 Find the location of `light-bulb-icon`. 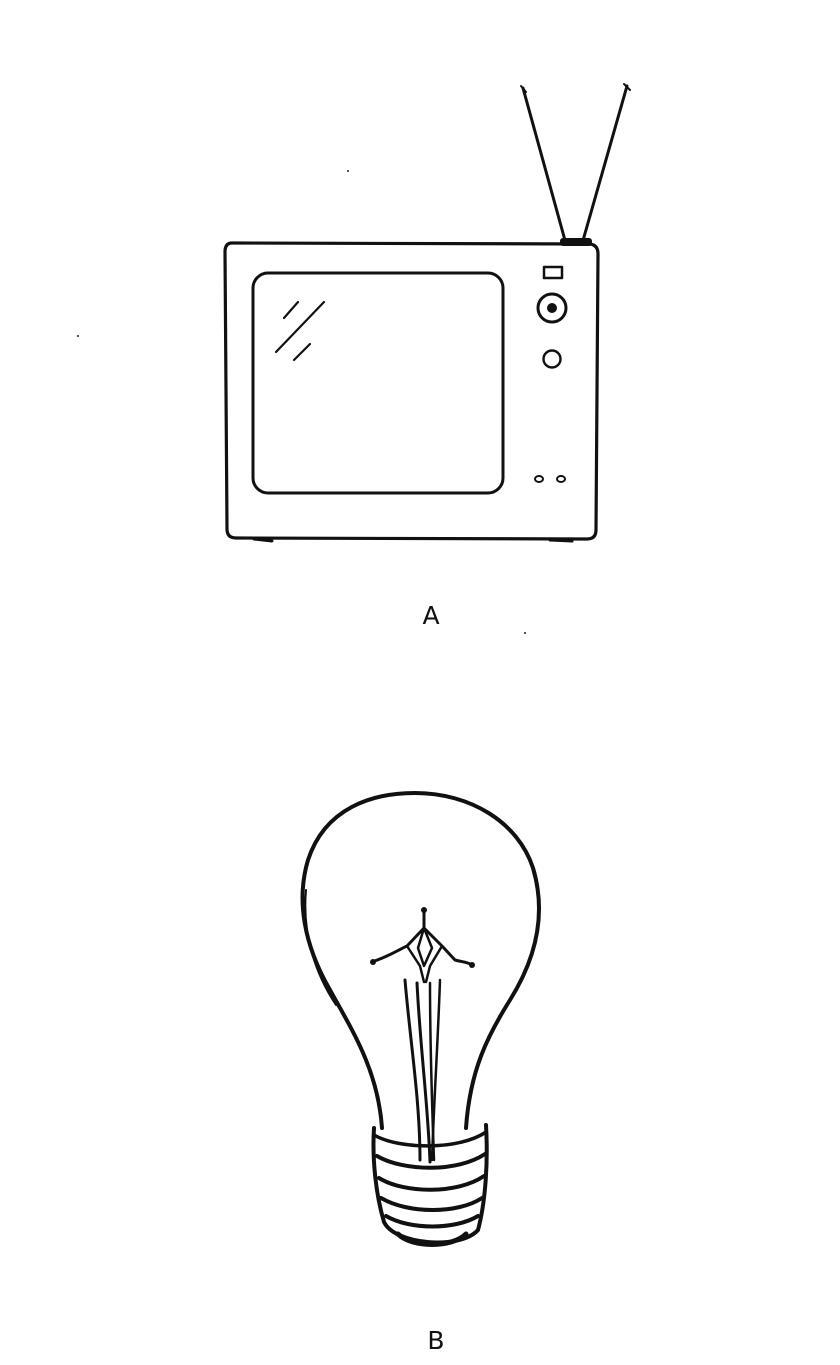

light-bulb-icon is located at coordinates (420, 1019).